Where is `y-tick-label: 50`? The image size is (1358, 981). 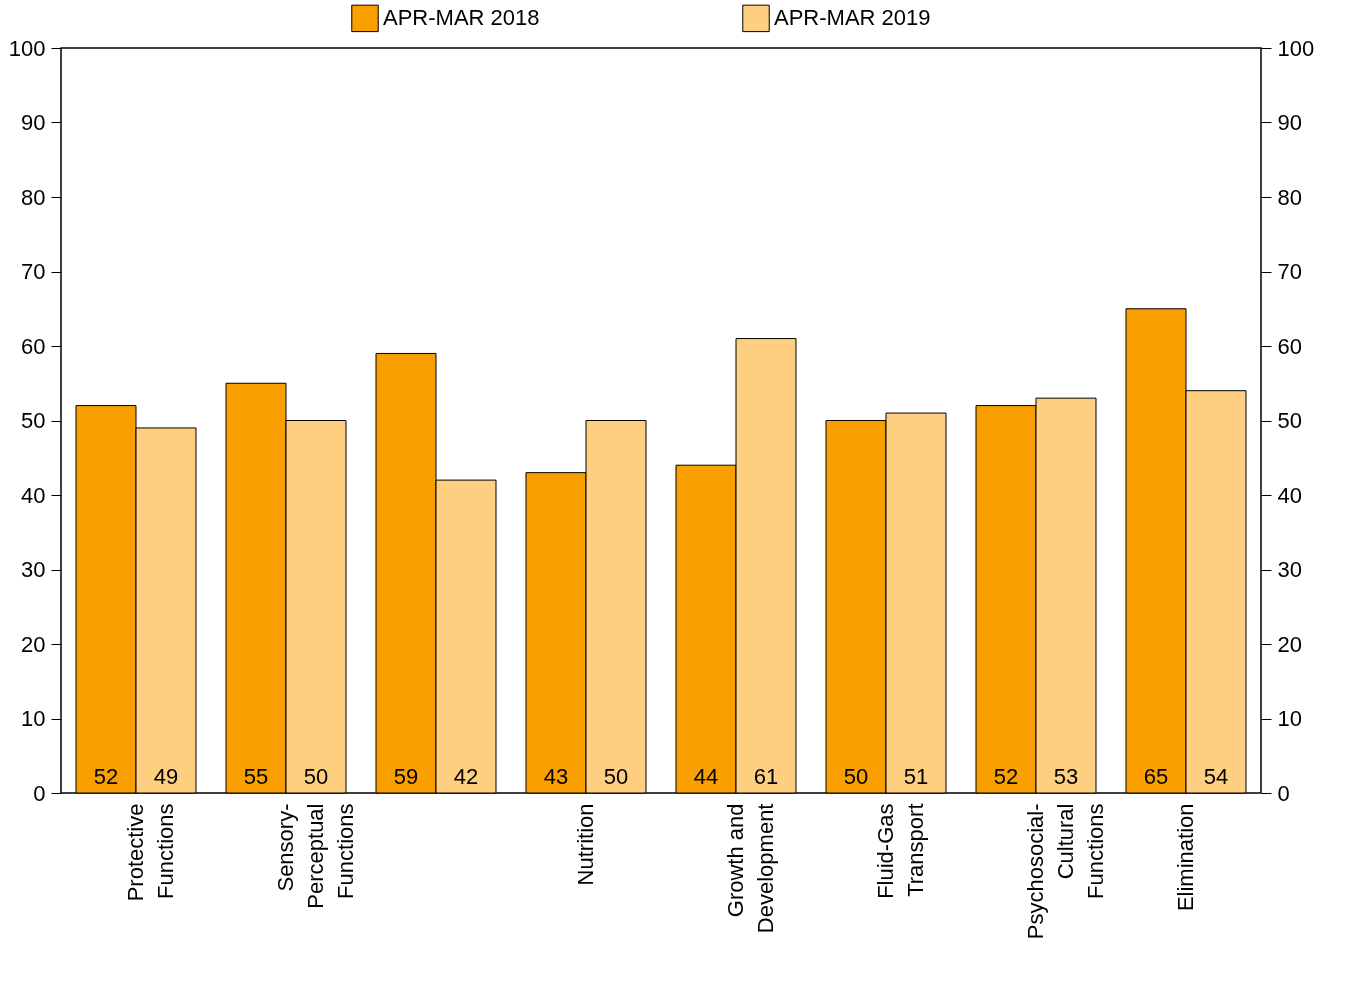 y-tick-label: 50 is located at coordinates (33, 420).